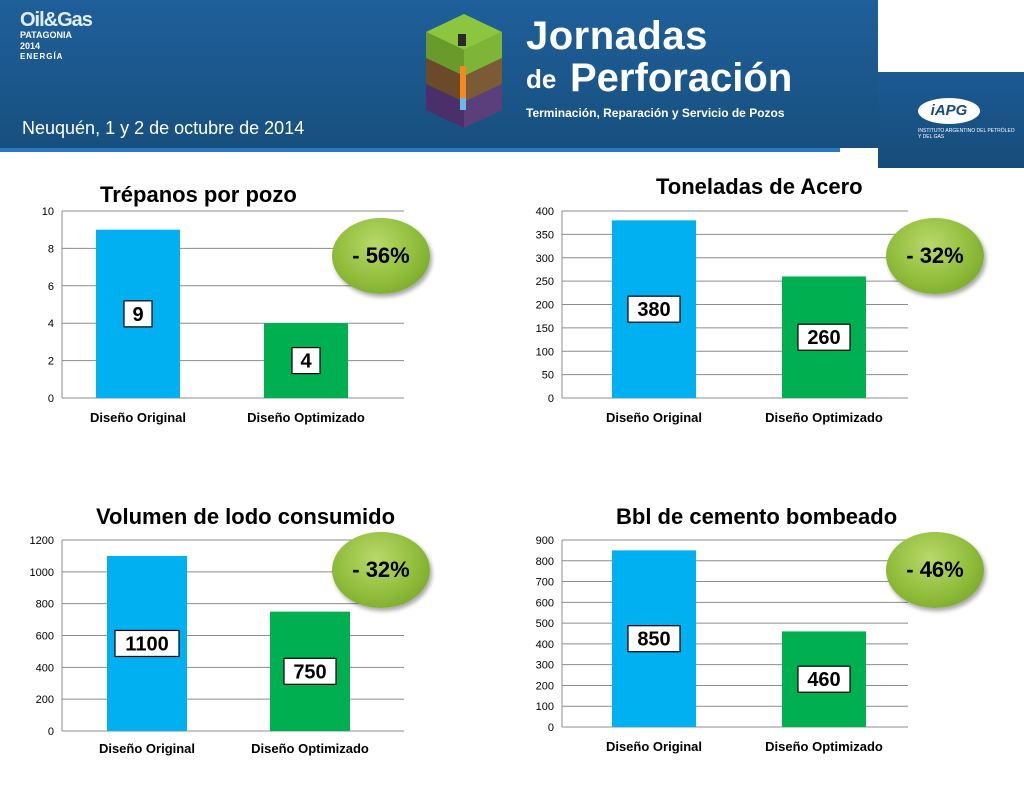  I want to click on jornadas-cube-icon, so click(464, 71).